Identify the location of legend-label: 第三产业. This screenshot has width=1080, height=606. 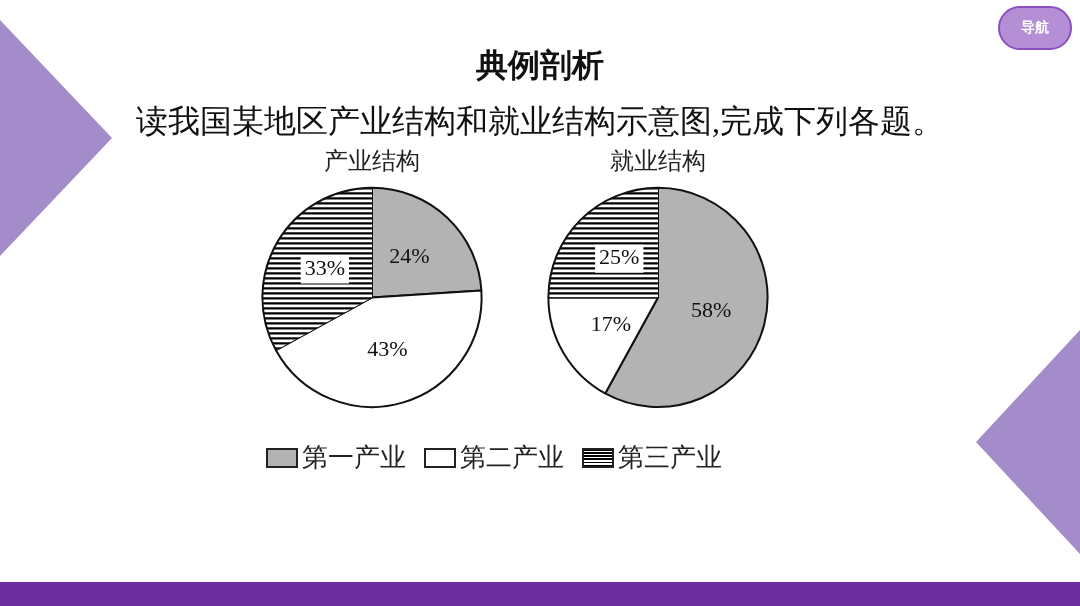
(670, 458).